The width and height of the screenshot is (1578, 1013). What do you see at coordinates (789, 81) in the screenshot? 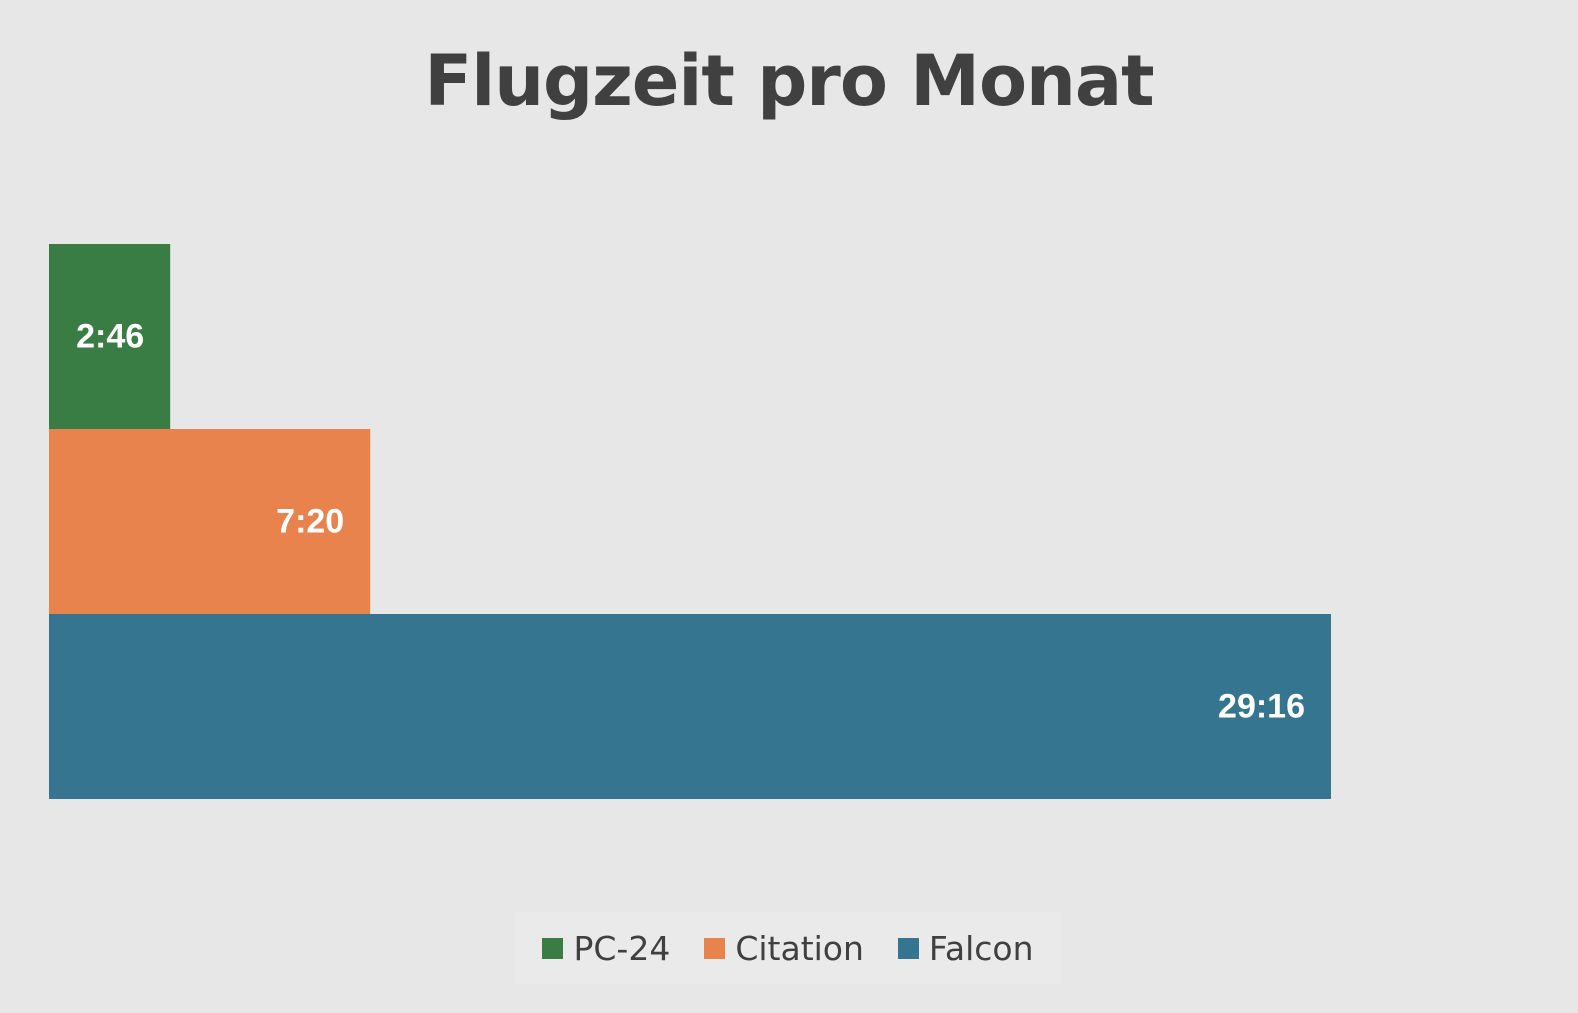
I see `chart-title: Flugzeit pro Monat` at bounding box center [789, 81].